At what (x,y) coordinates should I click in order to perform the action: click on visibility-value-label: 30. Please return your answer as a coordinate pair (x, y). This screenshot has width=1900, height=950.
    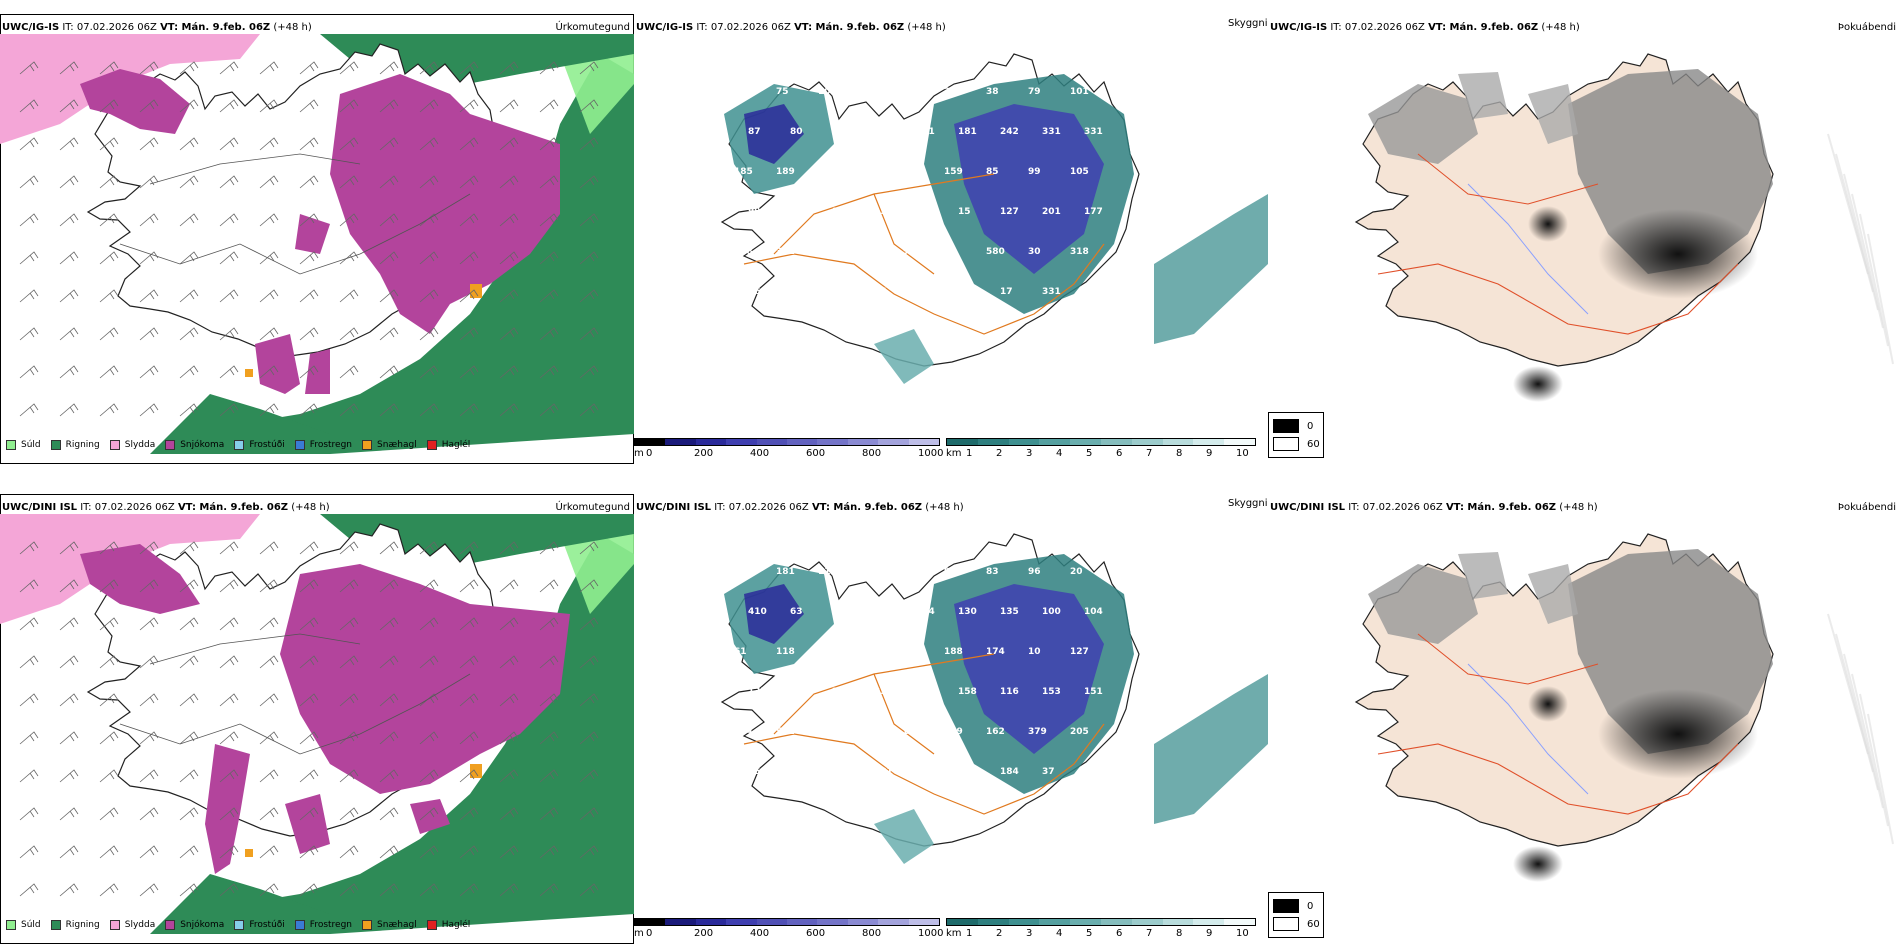
    Looking at the image, I should click on (1034, 252).